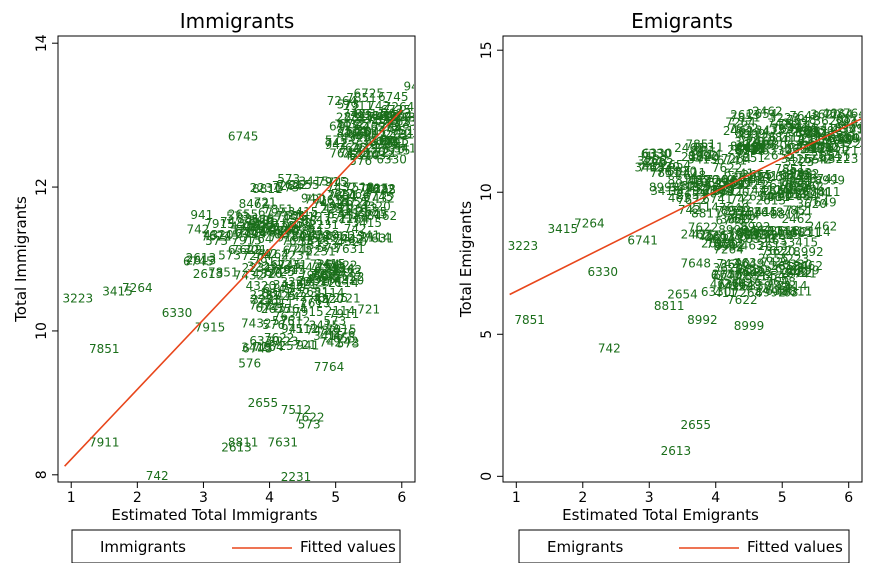 The width and height of the screenshot is (889, 563). What do you see at coordinates (770, 276) in the screenshot?
I see `cluster-point-label: 2654` at bounding box center [770, 276].